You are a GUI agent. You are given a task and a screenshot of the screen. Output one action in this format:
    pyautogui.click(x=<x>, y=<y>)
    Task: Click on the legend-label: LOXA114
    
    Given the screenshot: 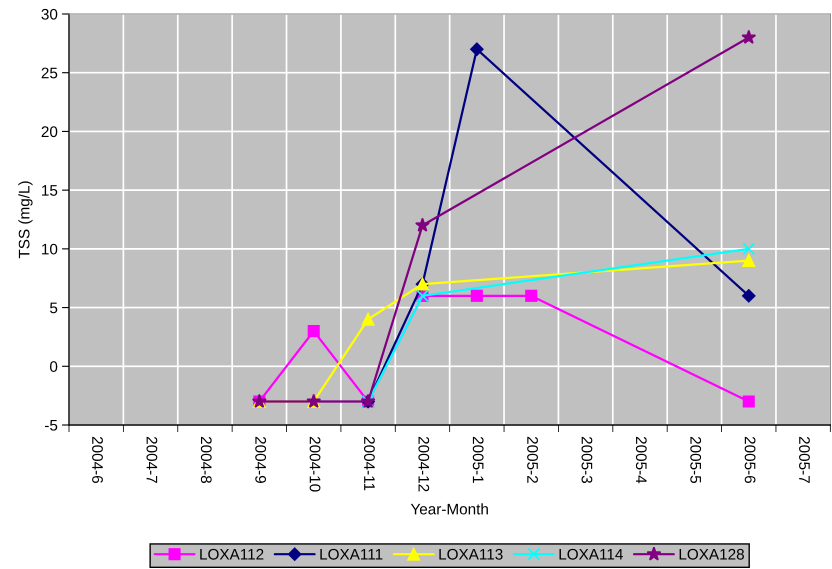 What is the action you would take?
    pyautogui.click(x=591, y=554)
    